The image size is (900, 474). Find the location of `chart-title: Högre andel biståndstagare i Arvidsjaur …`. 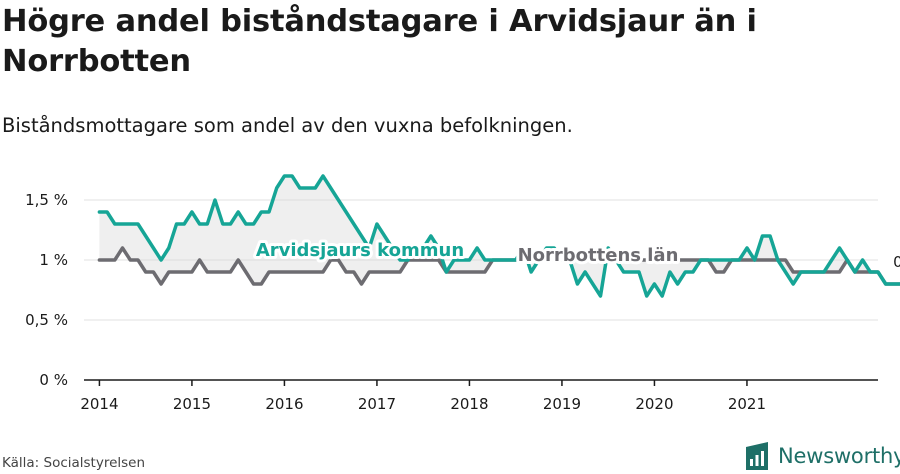

chart-title: Högre andel biståndstagare i Arvidsjaur … is located at coordinates (379, 41).